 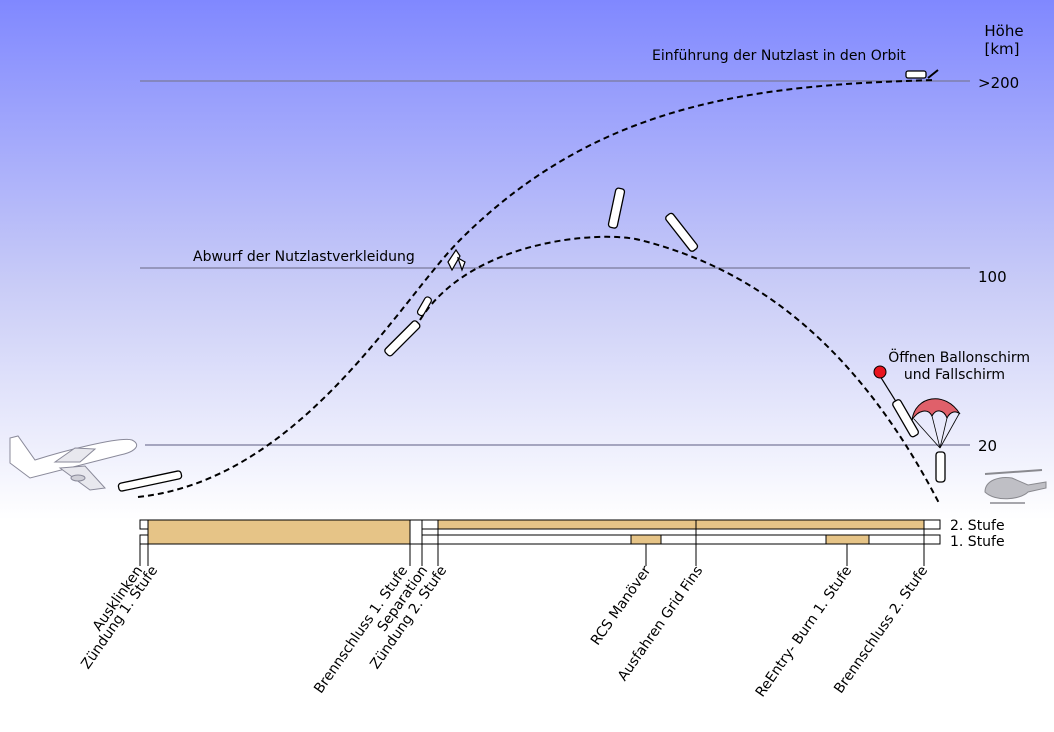 I want to click on carrier-airplane-icon, so click(x=73, y=463).